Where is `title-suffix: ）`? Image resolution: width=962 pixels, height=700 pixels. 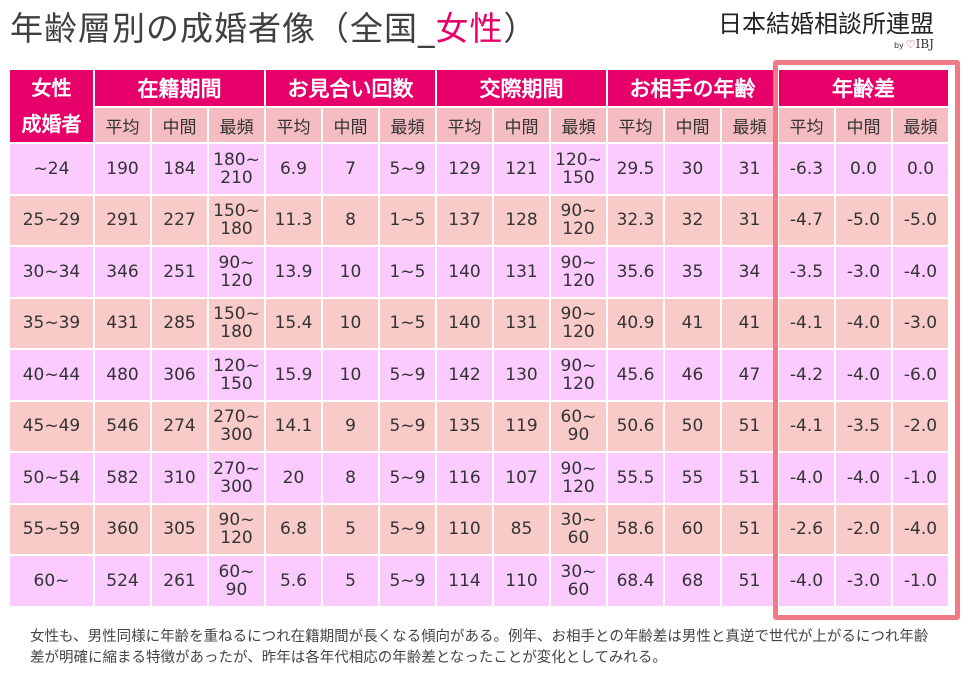 title-suffix: ） is located at coordinates (520, 28).